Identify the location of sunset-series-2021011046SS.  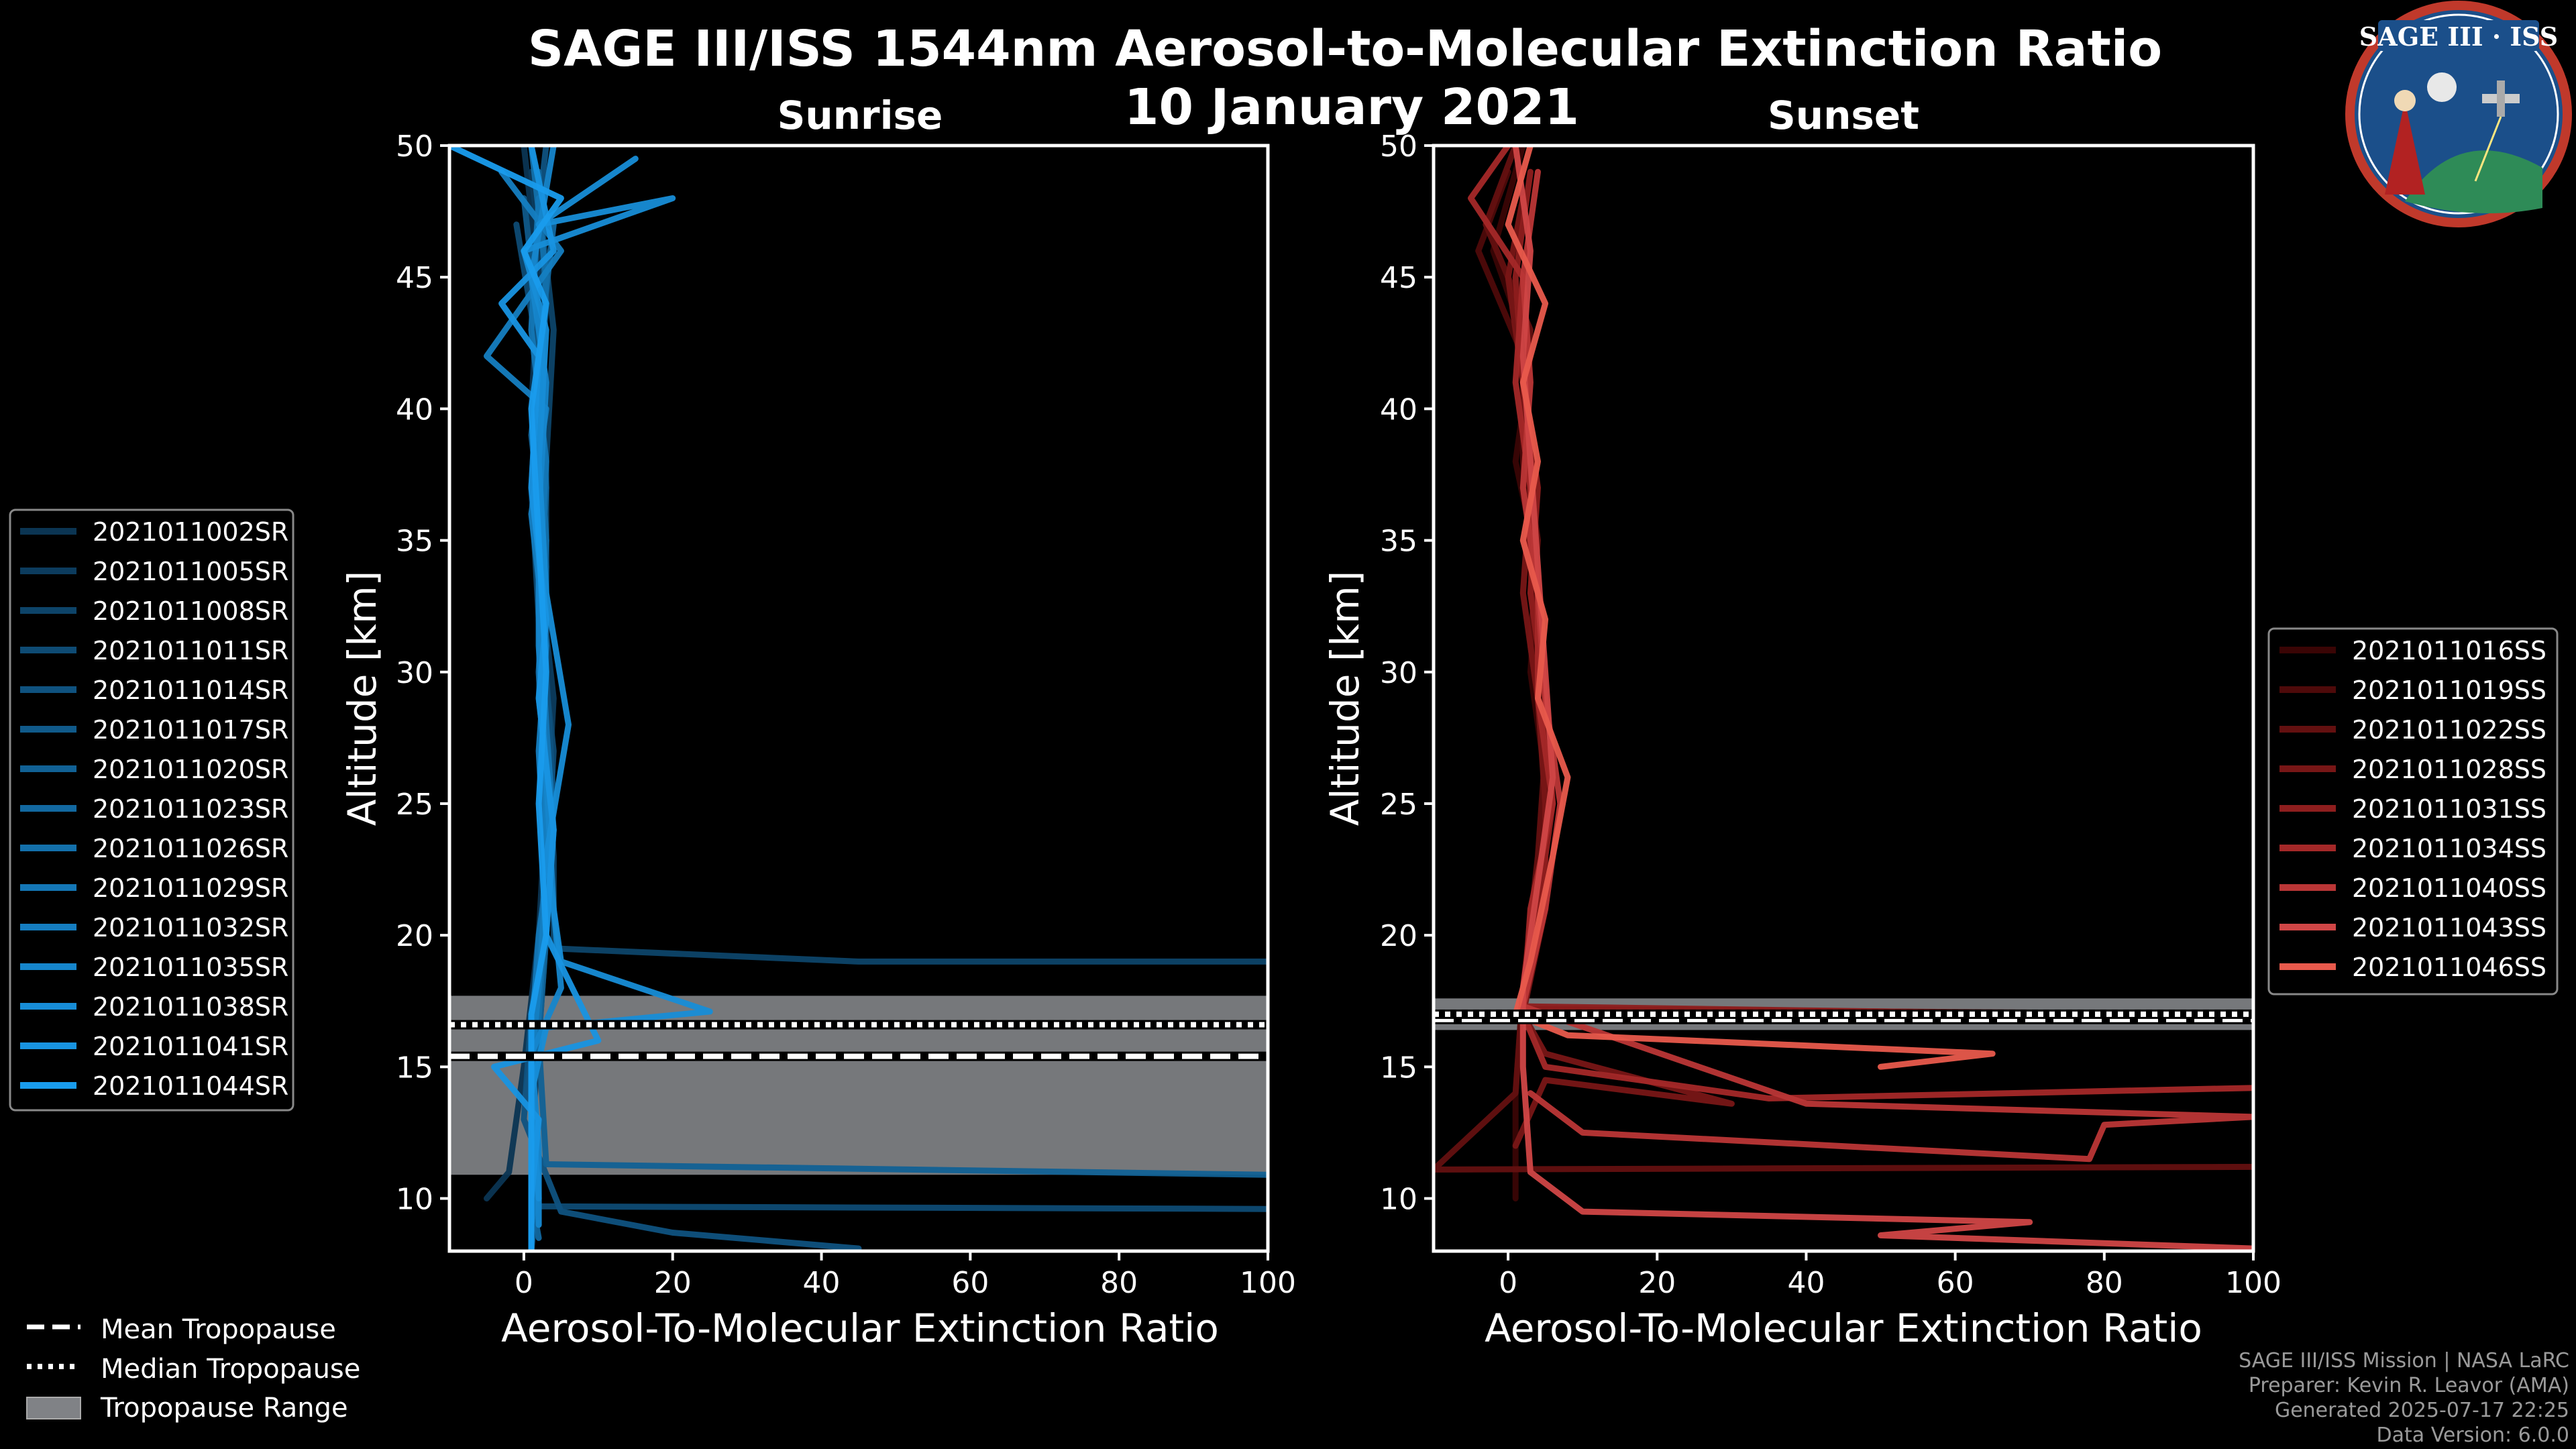
(1750, 608).